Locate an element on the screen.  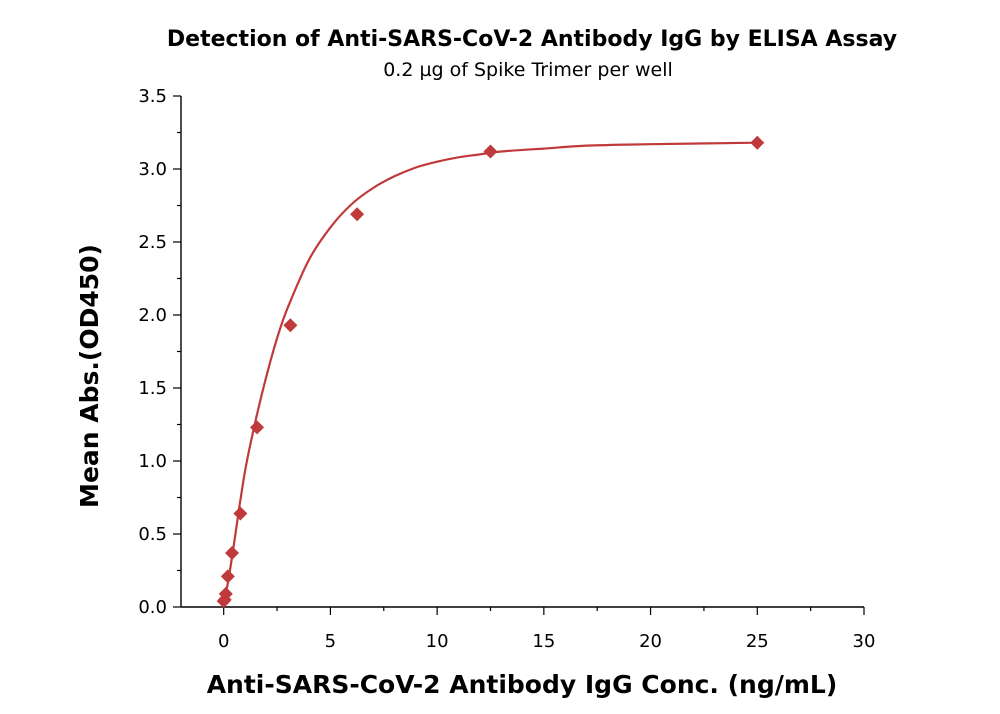
y-tick-label: 1.0 is located at coordinates (152, 461).